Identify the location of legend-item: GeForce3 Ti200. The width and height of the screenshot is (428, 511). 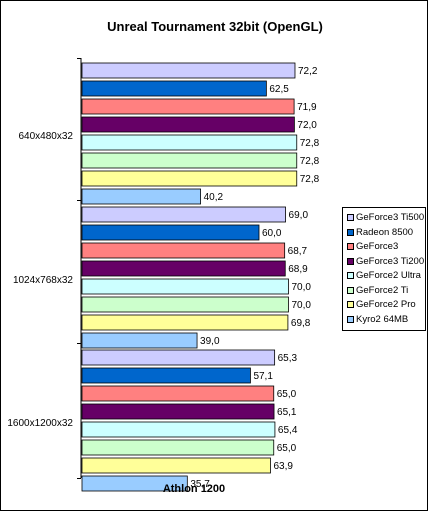
(386, 262).